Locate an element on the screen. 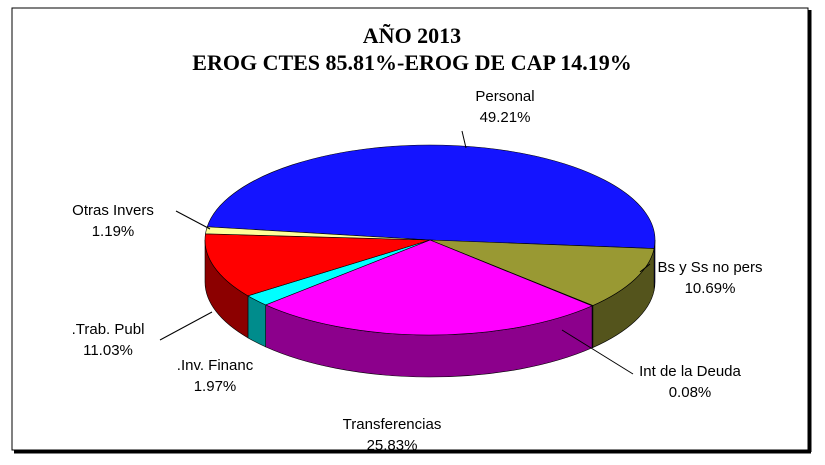 The width and height of the screenshot is (825, 465). slice-value-label: 25.83% is located at coordinates (392, 445).